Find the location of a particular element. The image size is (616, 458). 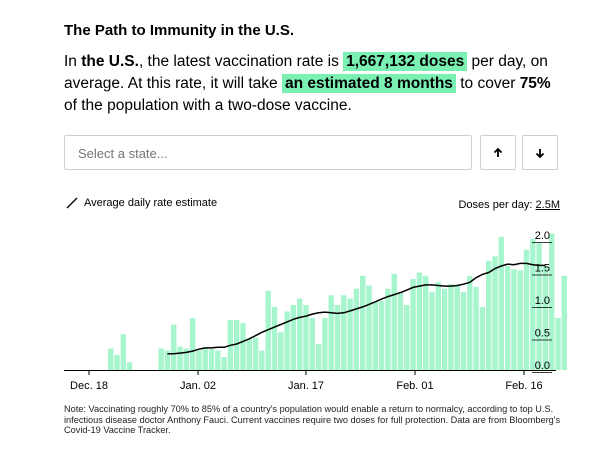

legend-line-label: Average daily rate estimate is located at coordinates (151, 203).